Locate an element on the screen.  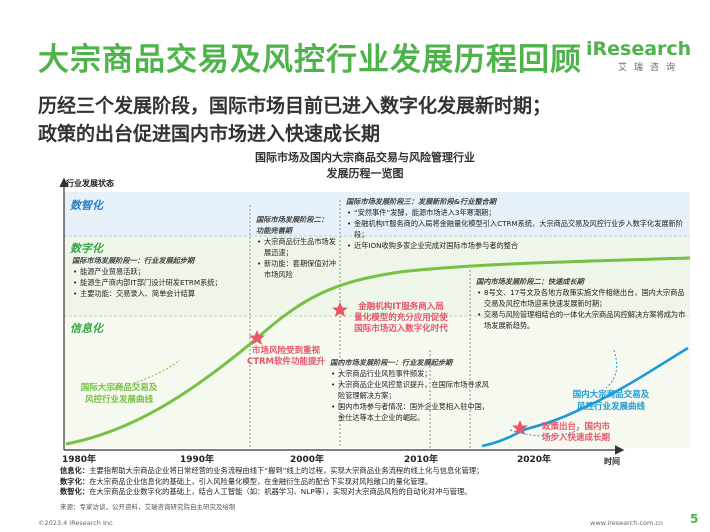
year-1990: 1990年 is located at coordinates (197, 460).